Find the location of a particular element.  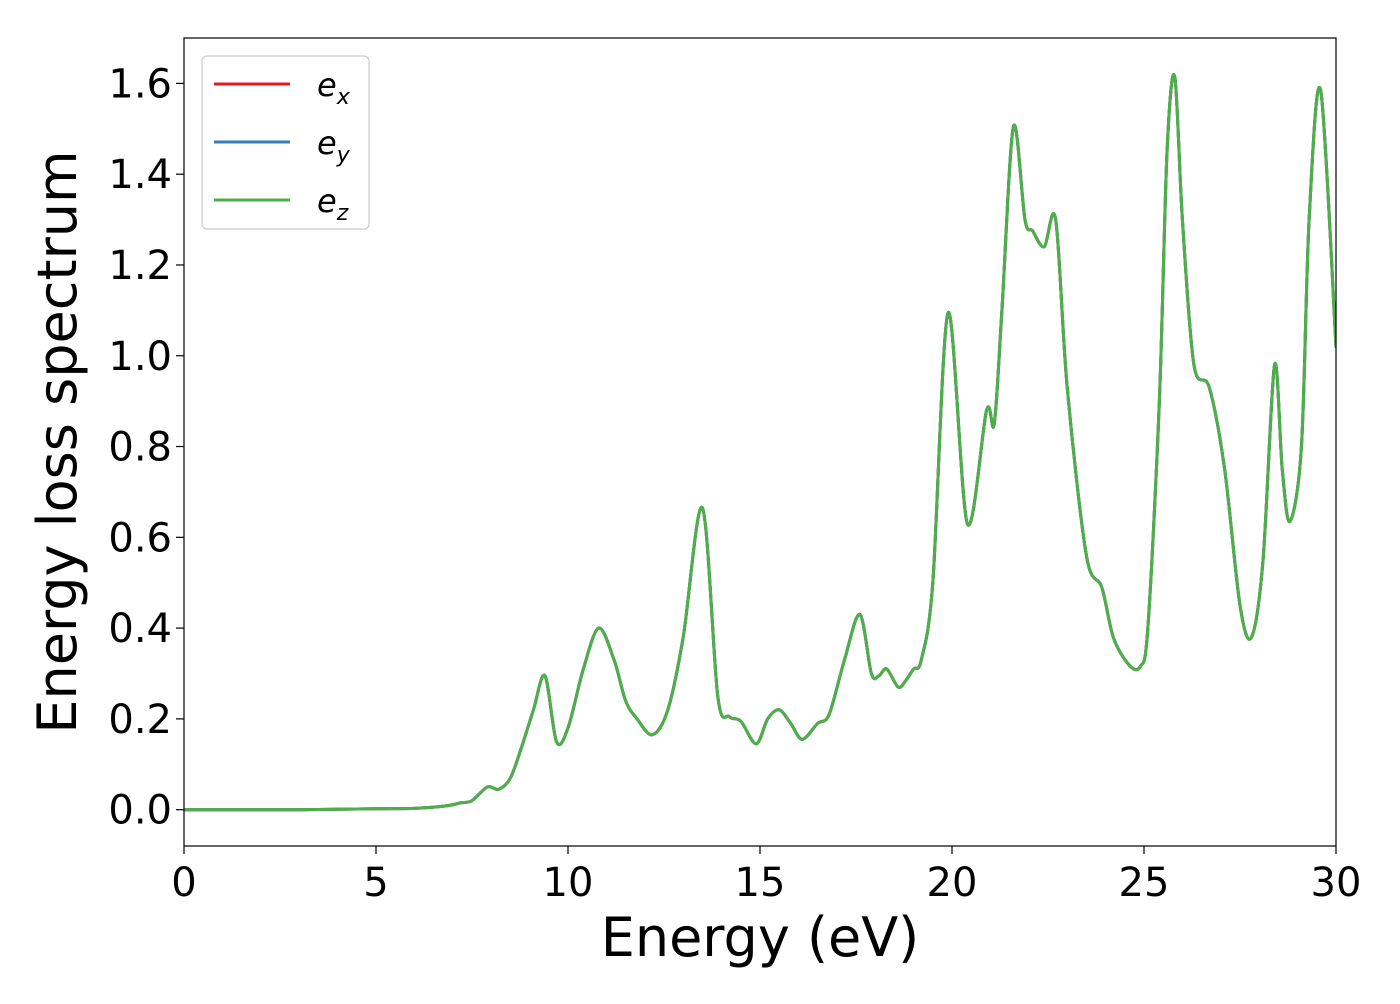

y-tick-label: 0.8 is located at coordinates (140, 448).